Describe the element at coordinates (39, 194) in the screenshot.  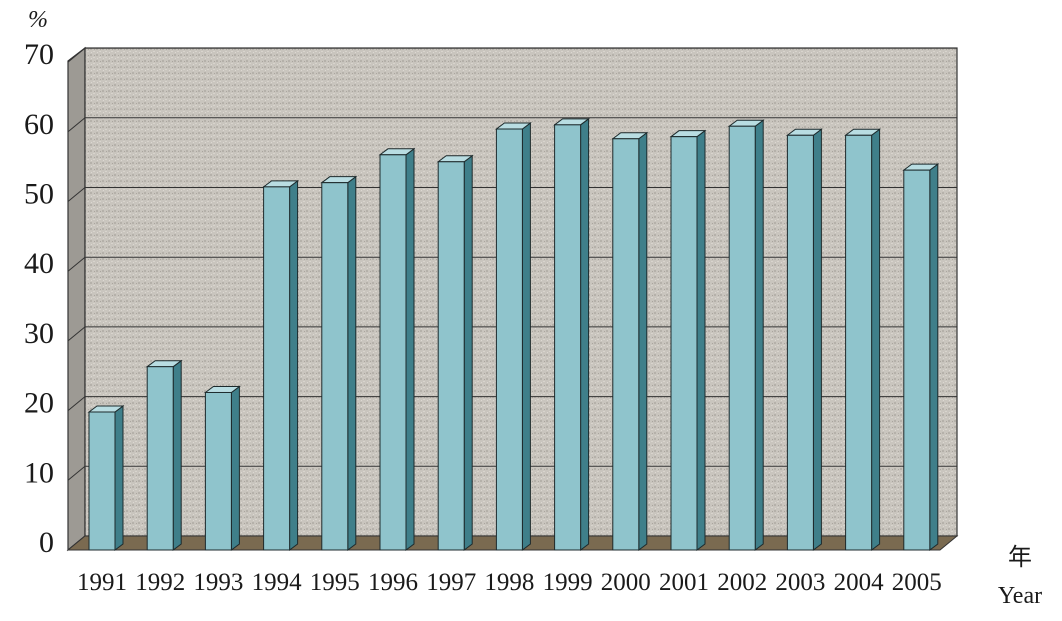
I see `y-tick-label: 50` at that location.